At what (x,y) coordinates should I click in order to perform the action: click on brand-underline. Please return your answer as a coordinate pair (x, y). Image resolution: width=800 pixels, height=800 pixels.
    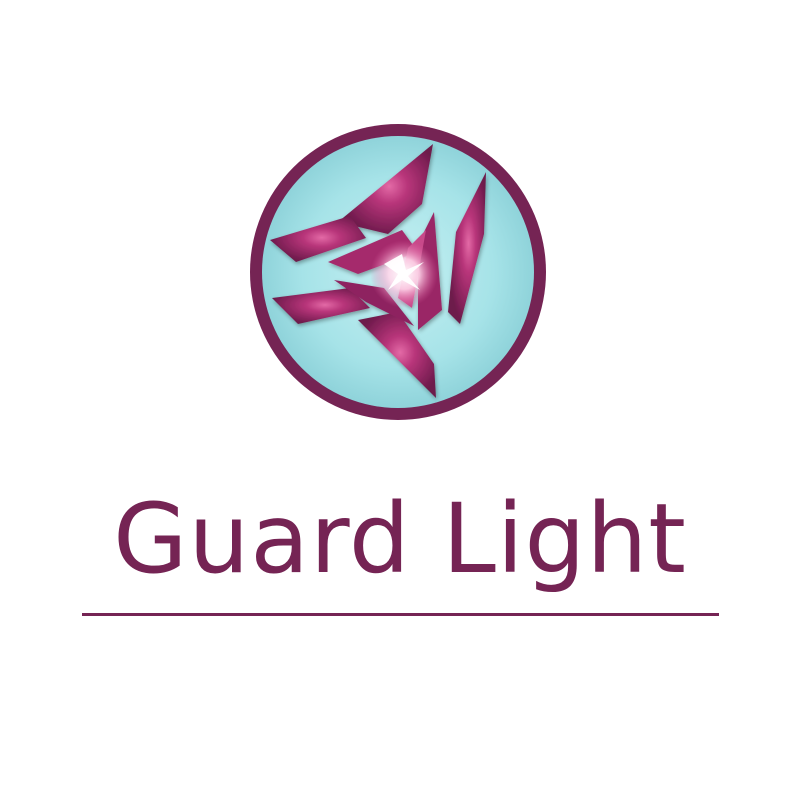
    Looking at the image, I should click on (400, 614).